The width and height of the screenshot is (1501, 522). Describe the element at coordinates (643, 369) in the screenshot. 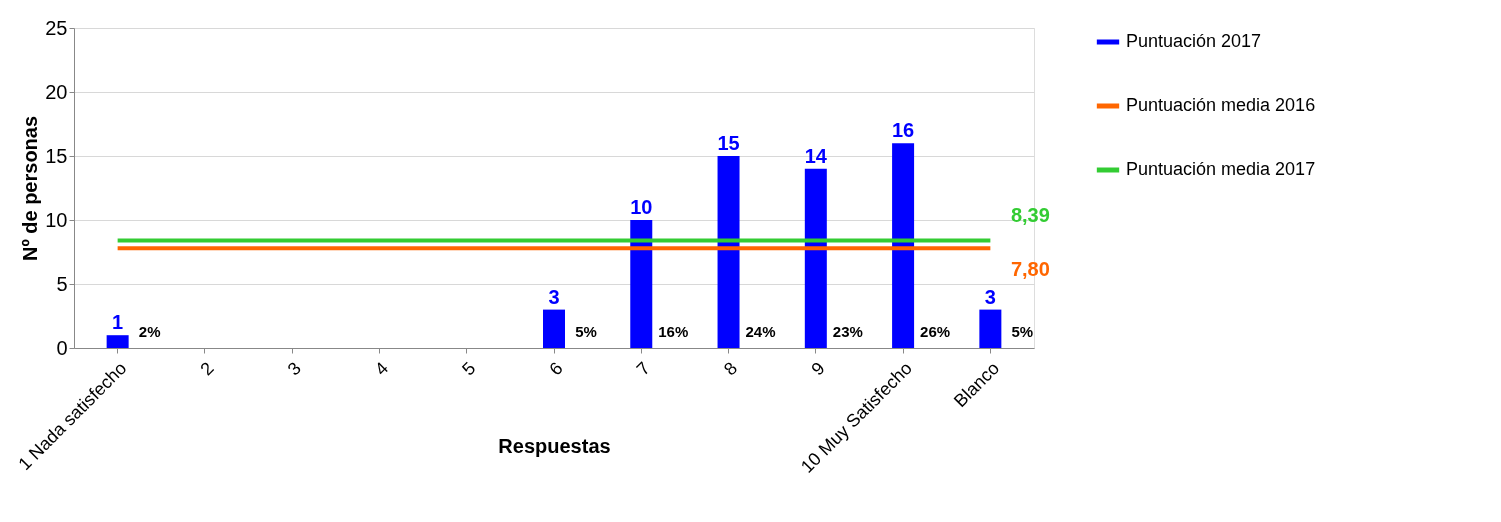

I see `x-tick-label: 7` at that location.